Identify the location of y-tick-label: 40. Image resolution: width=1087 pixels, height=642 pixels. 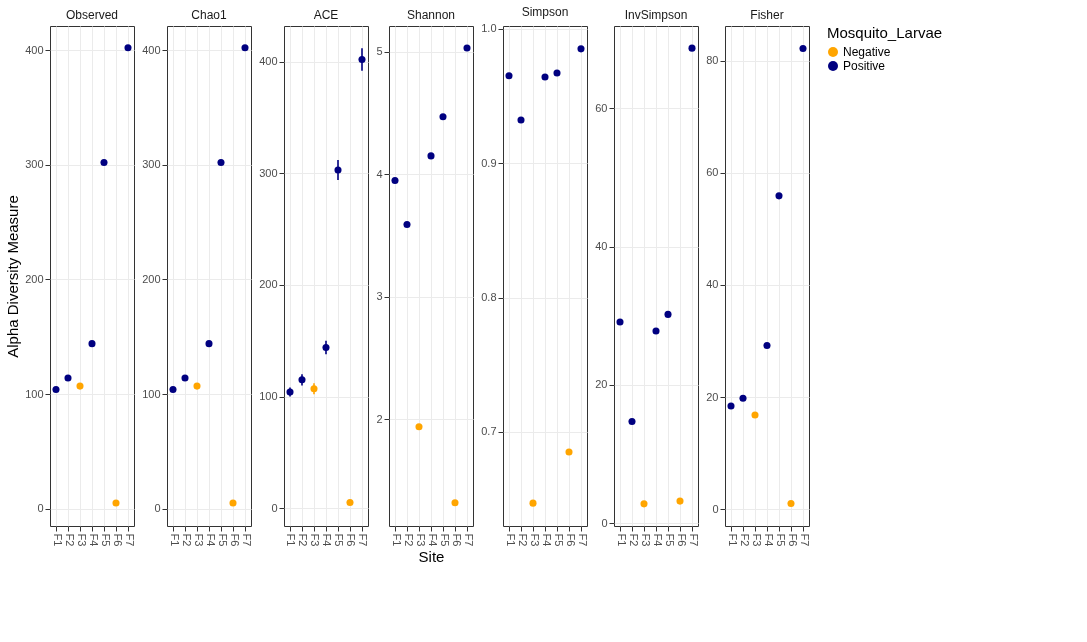
(712, 284).